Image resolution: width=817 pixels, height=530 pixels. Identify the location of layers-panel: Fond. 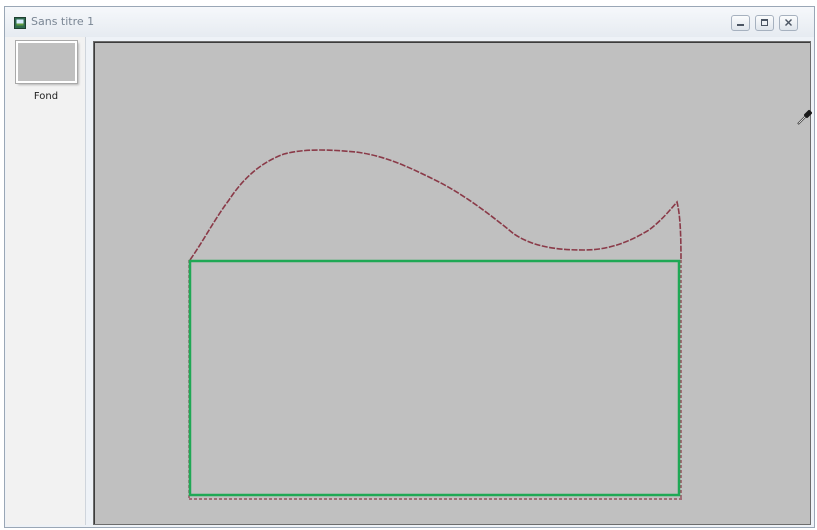
(46, 281).